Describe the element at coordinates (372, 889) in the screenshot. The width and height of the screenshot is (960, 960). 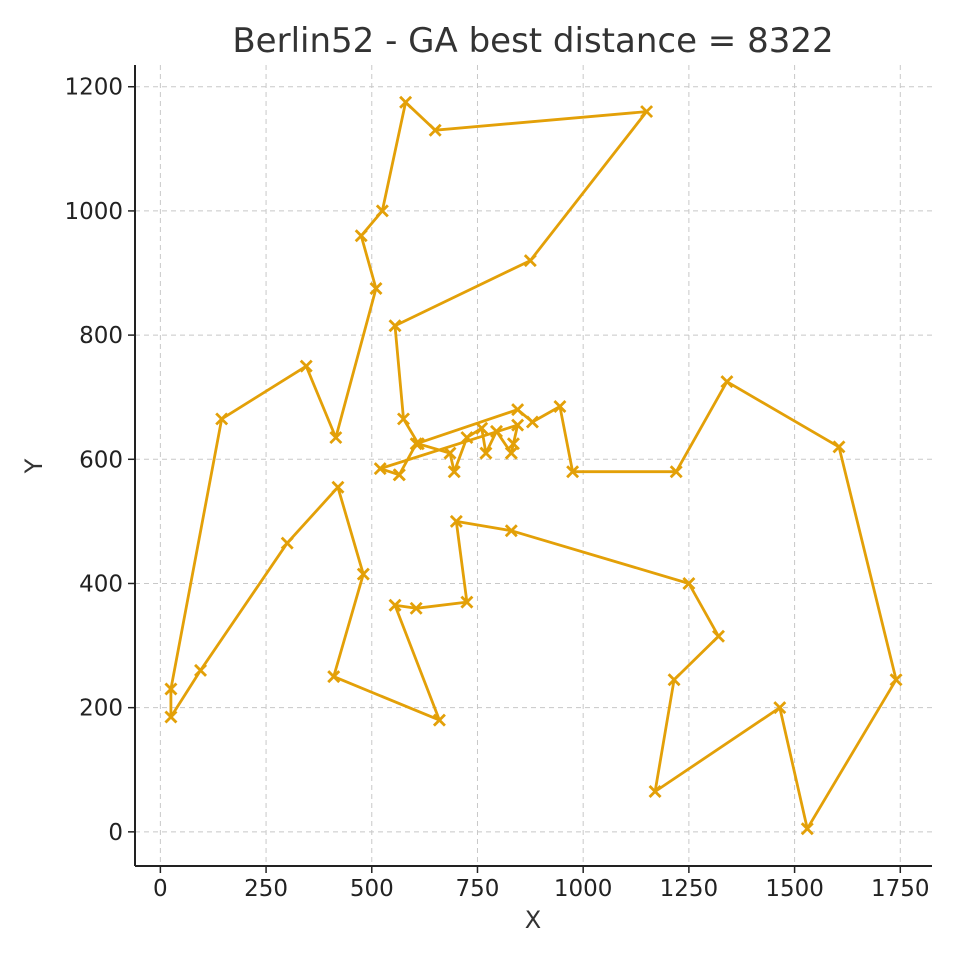
I see `x-tick-label: 500` at that location.